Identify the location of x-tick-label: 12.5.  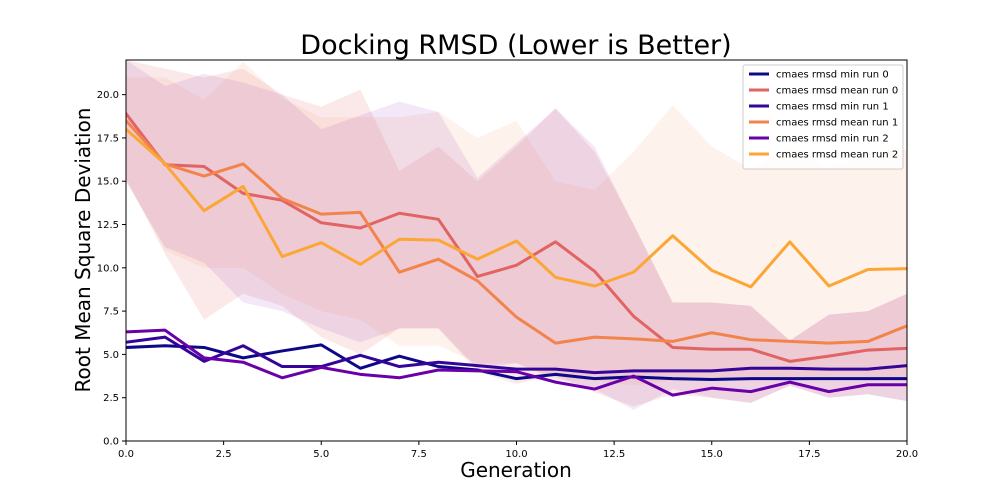
(614, 454).